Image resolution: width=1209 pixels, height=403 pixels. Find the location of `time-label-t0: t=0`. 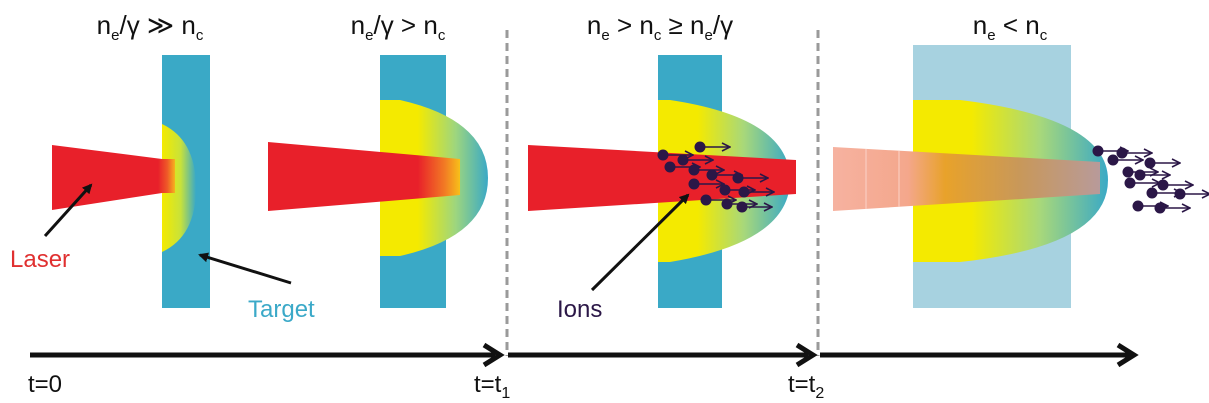

time-label-t0: t=0 is located at coordinates (45, 384).